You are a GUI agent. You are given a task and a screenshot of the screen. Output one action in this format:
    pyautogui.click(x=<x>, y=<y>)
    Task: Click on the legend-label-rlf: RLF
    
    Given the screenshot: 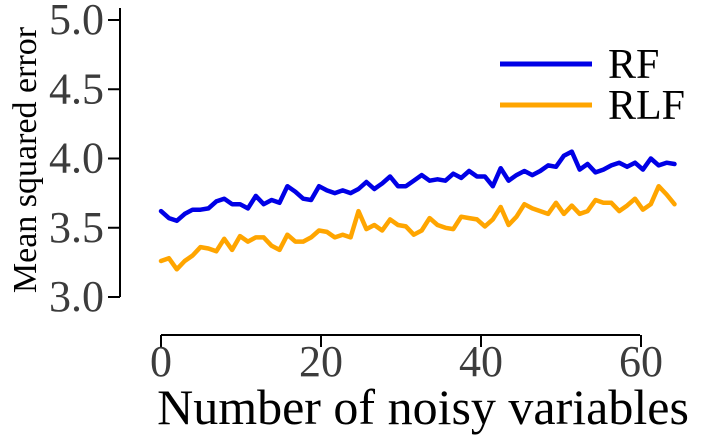 What is the action you would take?
    pyautogui.click(x=646, y=106)
    